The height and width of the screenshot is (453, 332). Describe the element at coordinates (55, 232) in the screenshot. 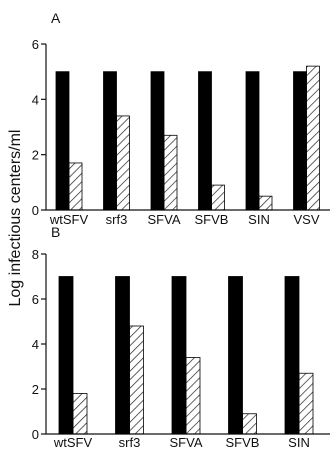

I see `panel-letter: B` at that location.